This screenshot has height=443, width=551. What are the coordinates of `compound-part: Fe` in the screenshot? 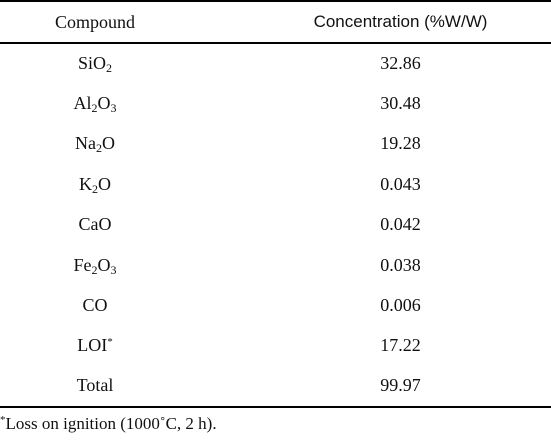 It's located at (82, 264).